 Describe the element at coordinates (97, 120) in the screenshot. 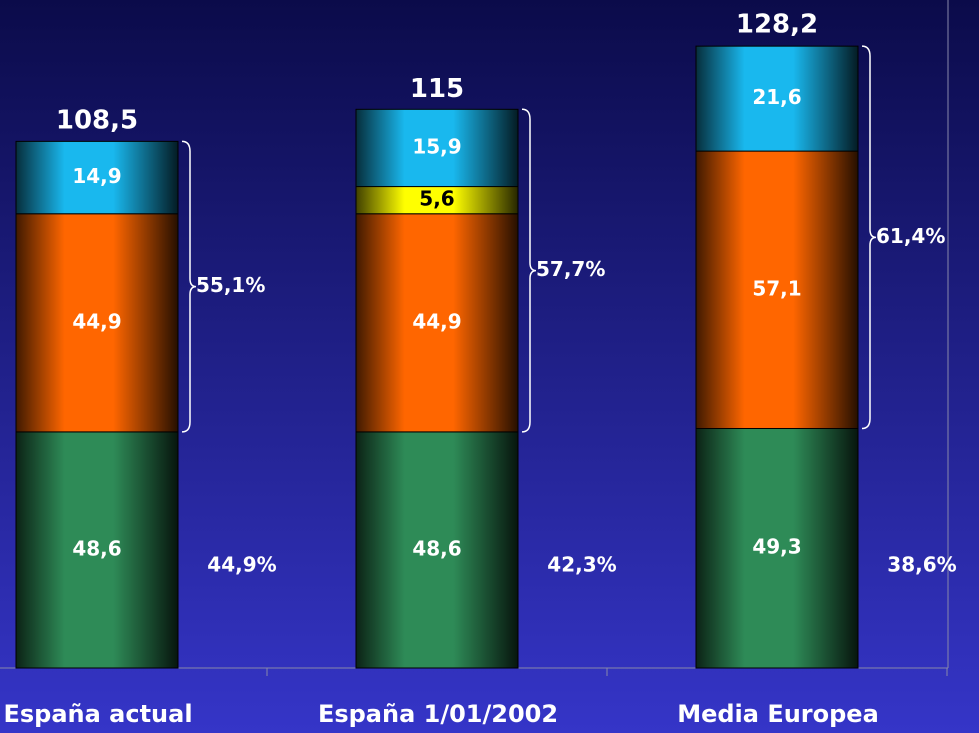

I see `total-label: 108,5` at that location.